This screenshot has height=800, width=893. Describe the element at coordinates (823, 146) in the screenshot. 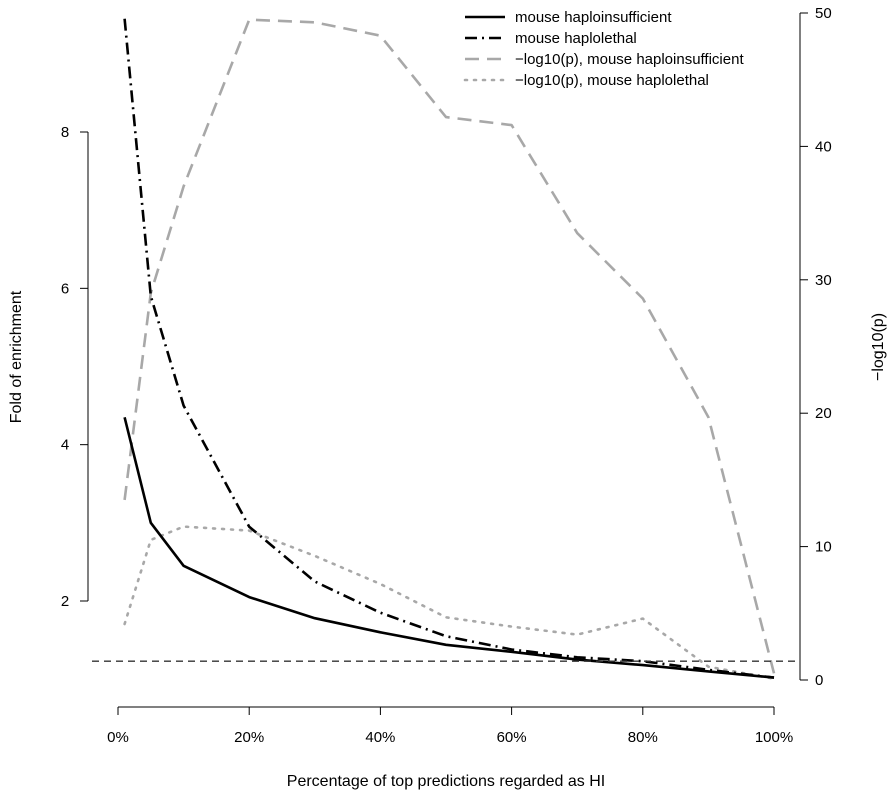

I see `y-right-tick-label: 40` at that location.